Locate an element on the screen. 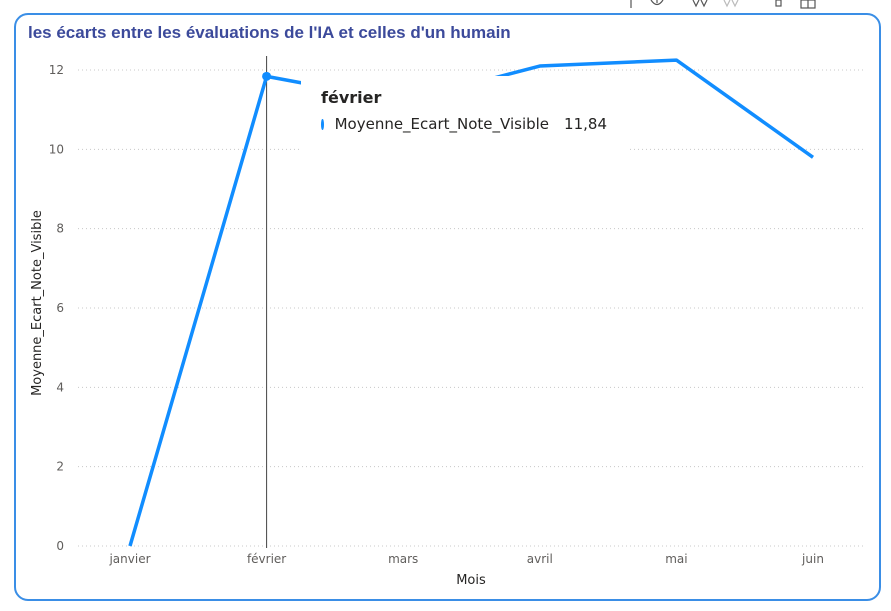 The image size is (891, 611). x-tick-label: février is located at coordinates (266, 559).